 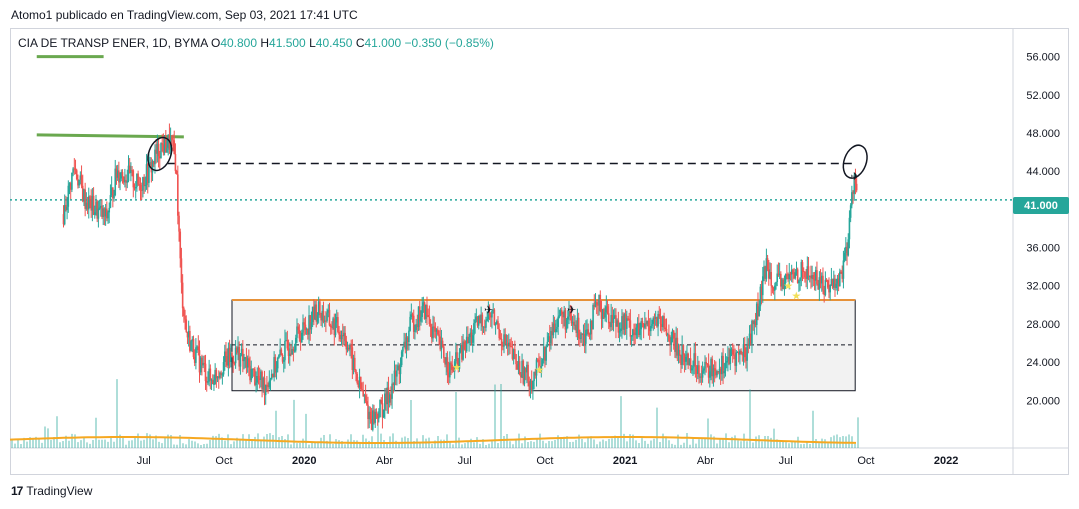 I want to click on tradingview-brand: 17 TradingView, so click(x=51, y=491).